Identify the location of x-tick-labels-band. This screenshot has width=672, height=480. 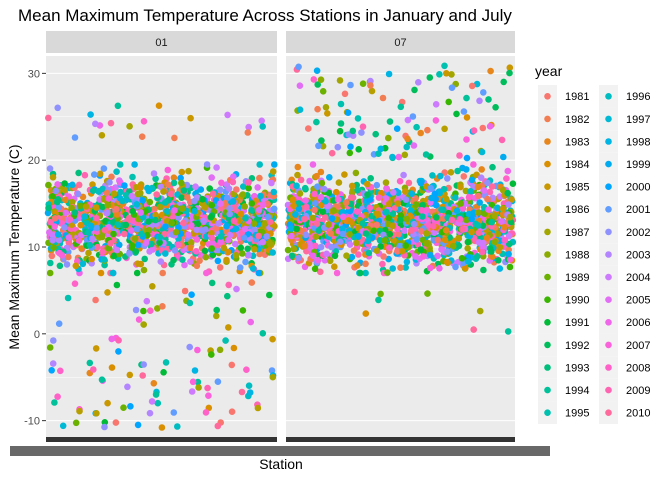
(280, 451).